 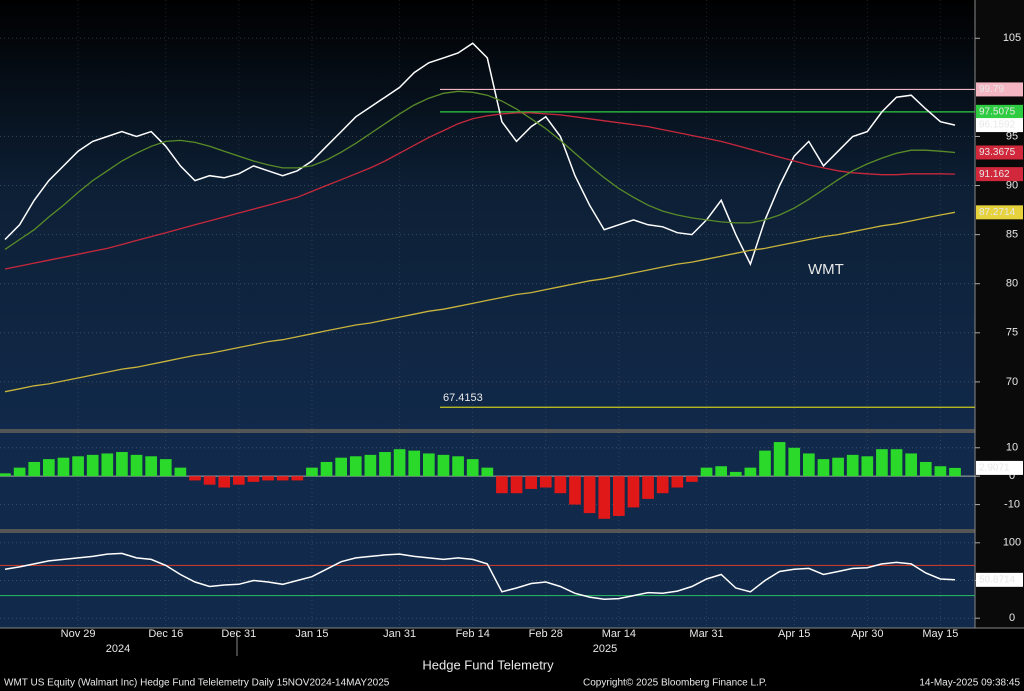 I want to click on y-tick-label: 75, so click(x=1012, y=333).